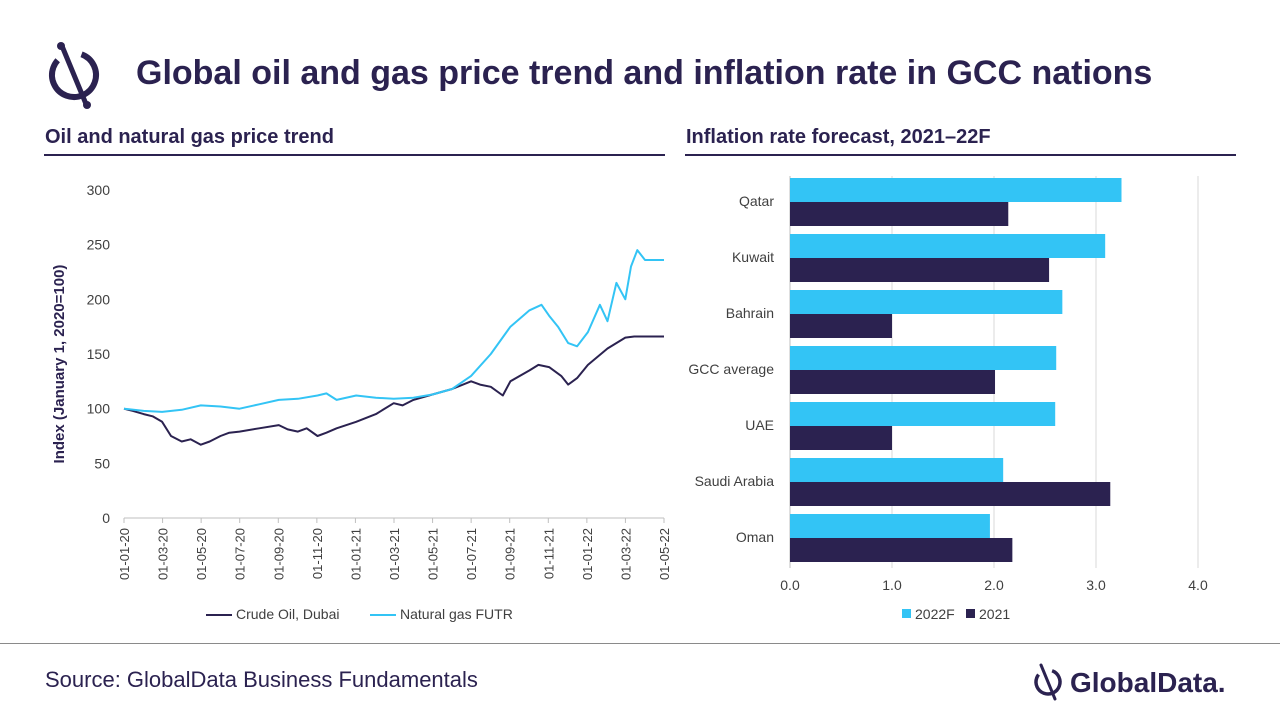 The width and height of the screenshot is (1280, 720). I want to click on x-tick-label: 01-01-21, so click(355, 554).